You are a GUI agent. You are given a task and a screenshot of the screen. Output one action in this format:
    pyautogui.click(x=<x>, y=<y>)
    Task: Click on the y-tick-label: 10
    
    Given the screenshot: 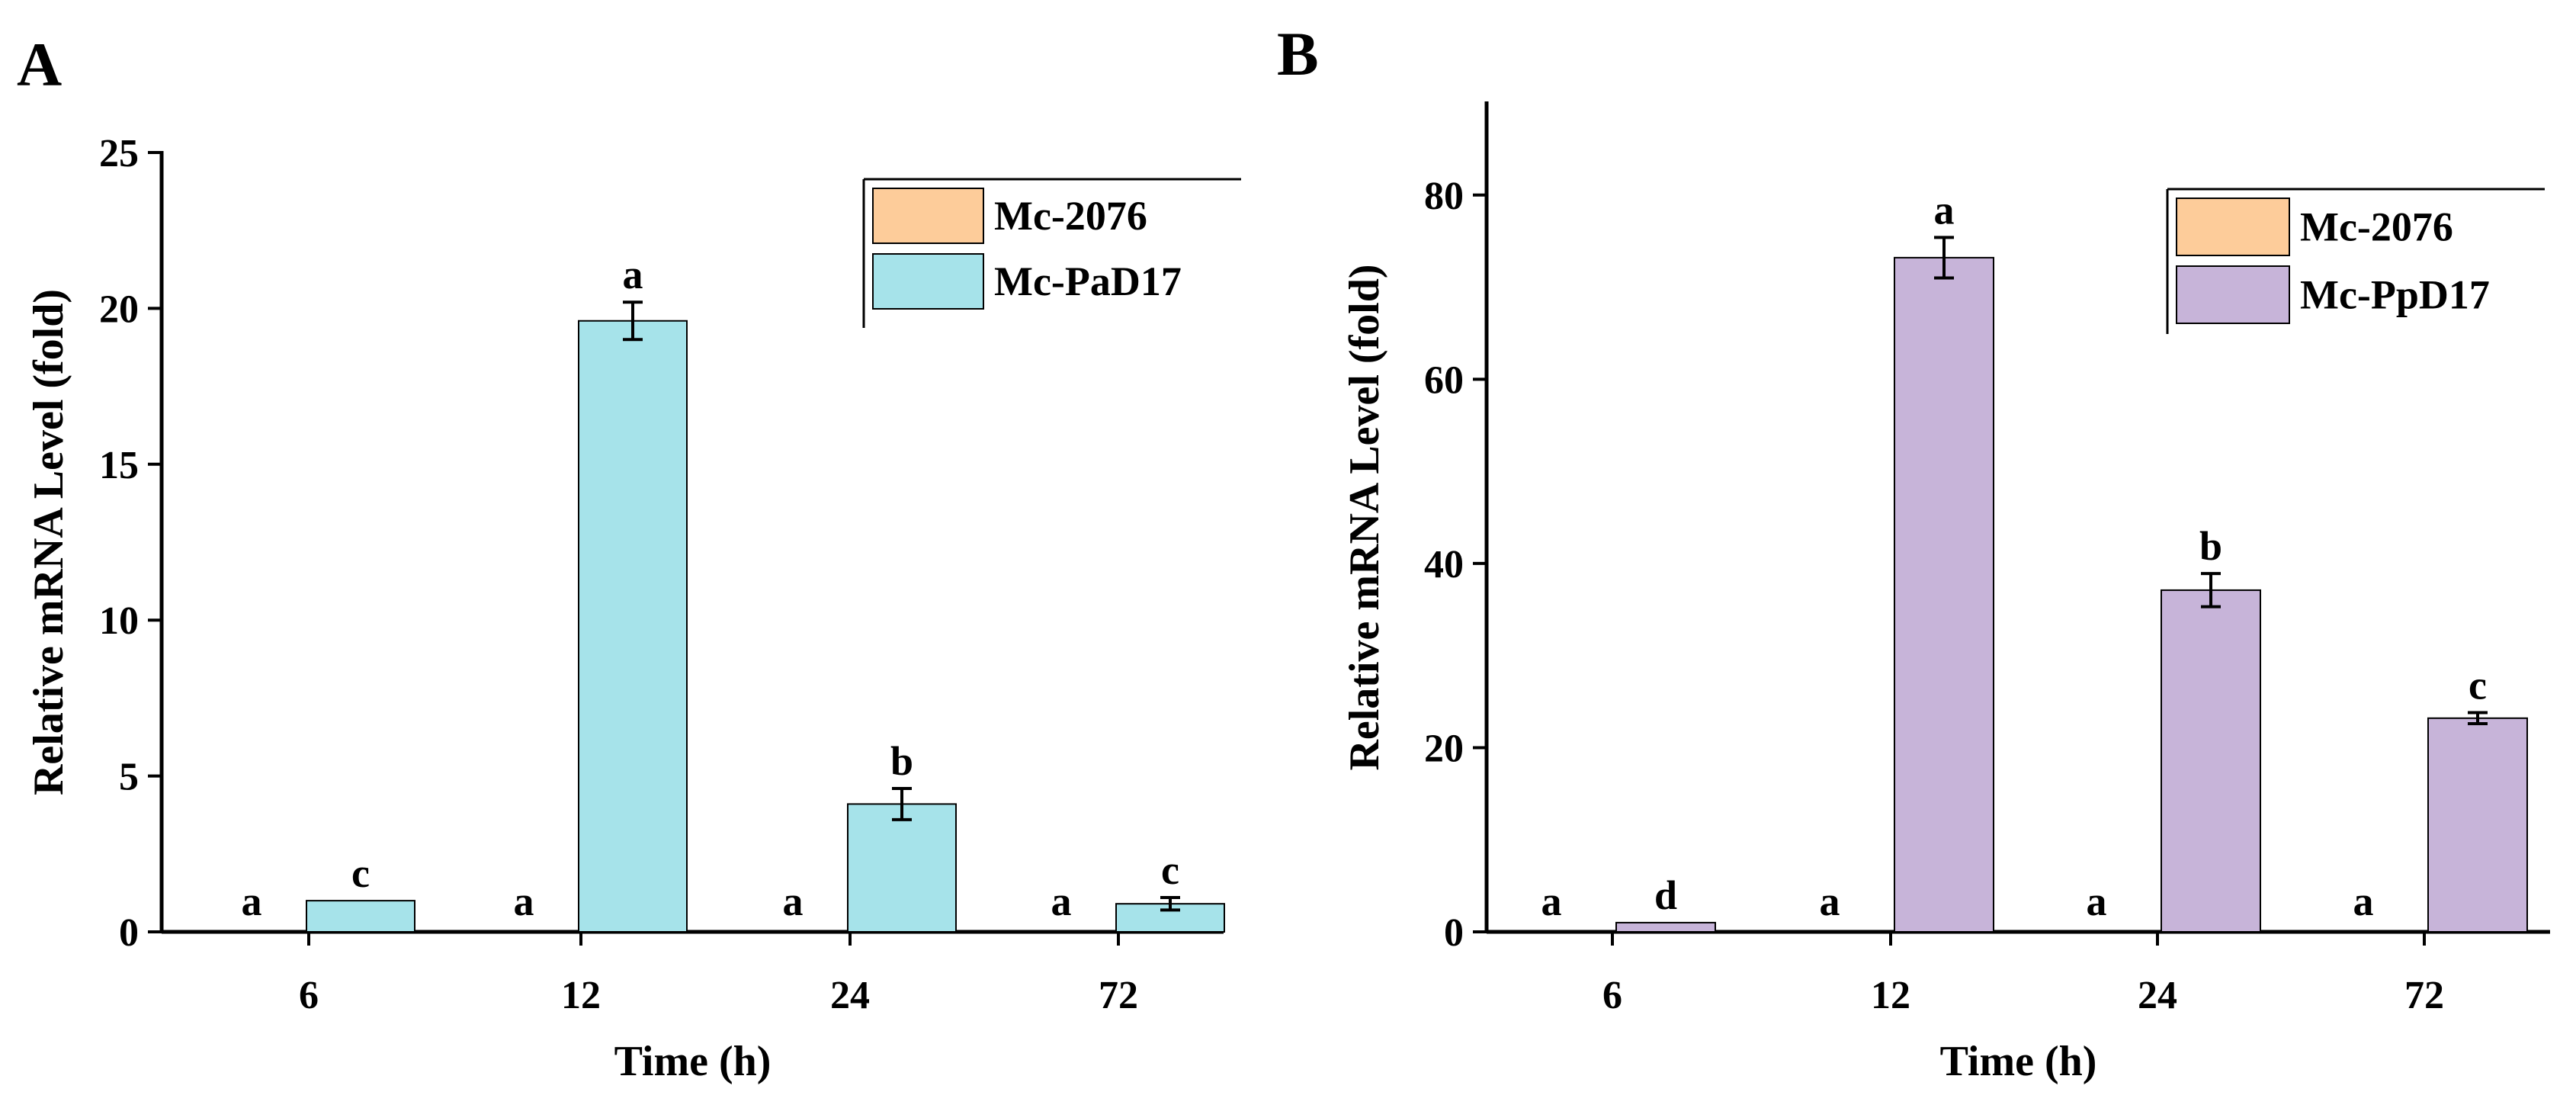 What is the action you would take?
    pyautogui.click(x=119, y=621)
    